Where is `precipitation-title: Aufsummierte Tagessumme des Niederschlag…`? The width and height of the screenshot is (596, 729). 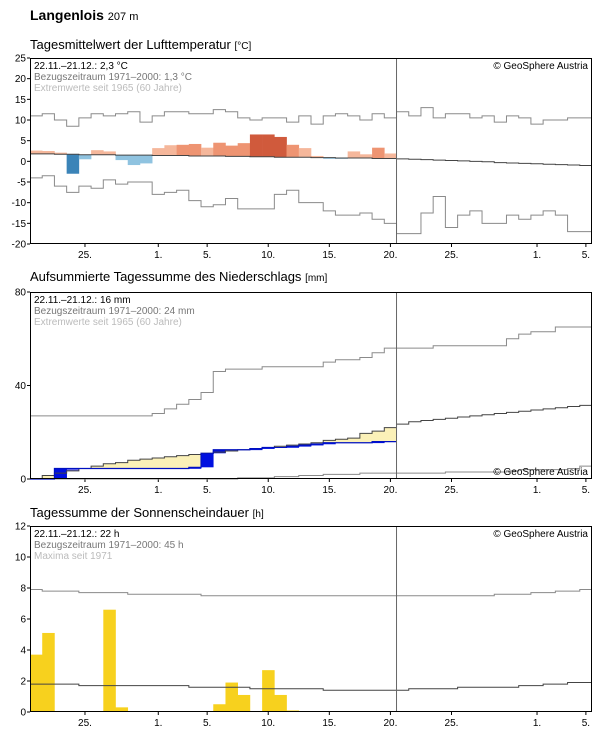 precipitation-title: Aufsummierte Tagessumme des Niederschlag… is located at coordinates (178, 276).